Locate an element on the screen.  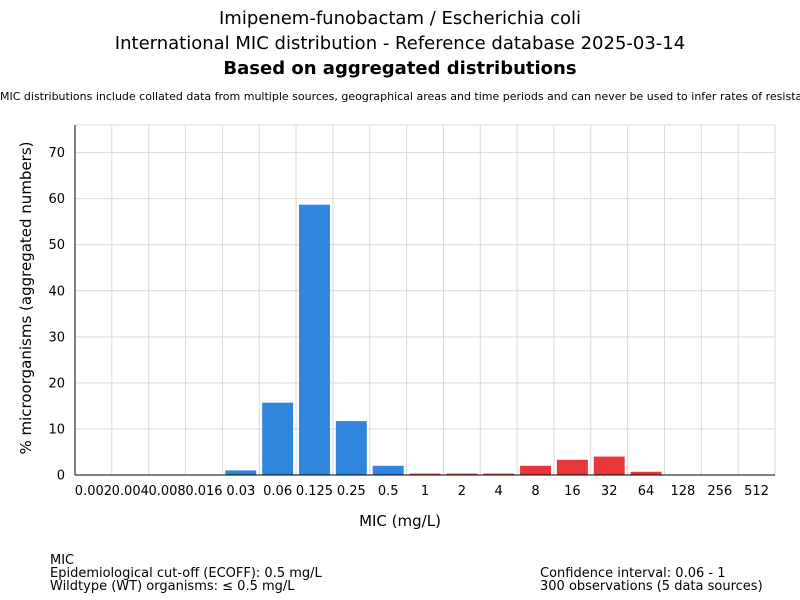
x-tick-label: 0.004 is located at coordinates (130, 491).